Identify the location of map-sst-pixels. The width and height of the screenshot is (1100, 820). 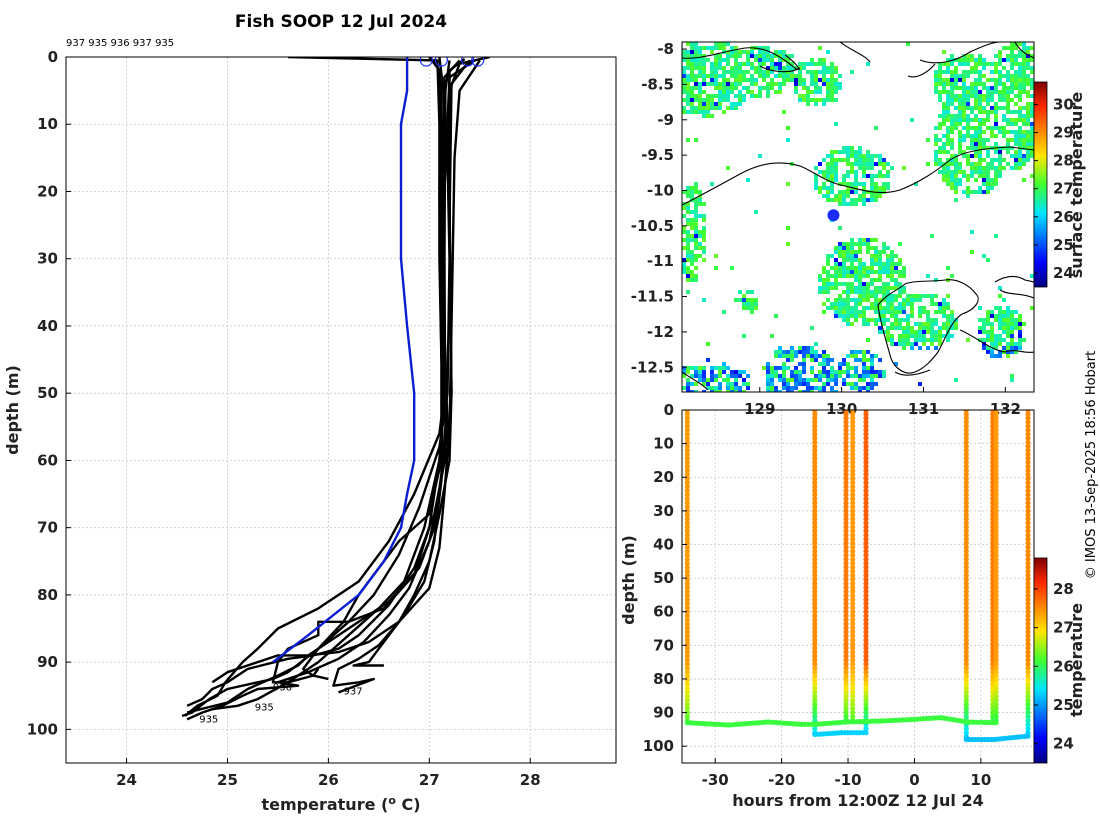
(858, 217).